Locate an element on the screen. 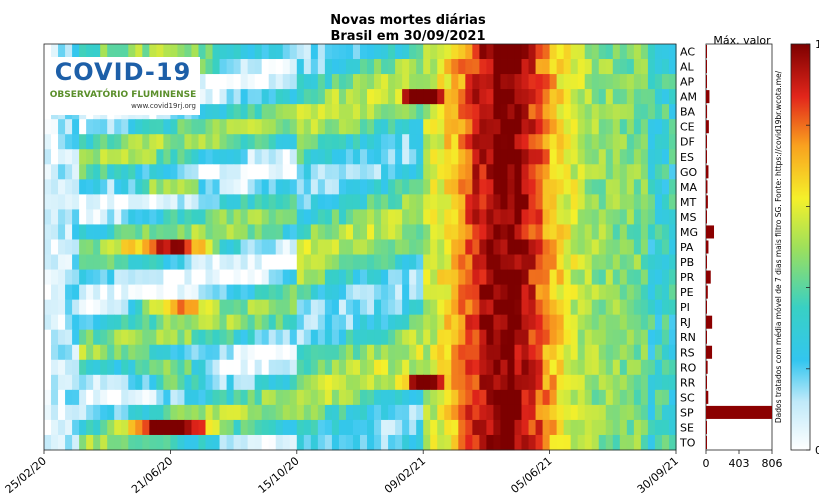 This screenshot has width=819, height=502. bar-chart-title: Máx. valor is located at coordinates (742, 40).